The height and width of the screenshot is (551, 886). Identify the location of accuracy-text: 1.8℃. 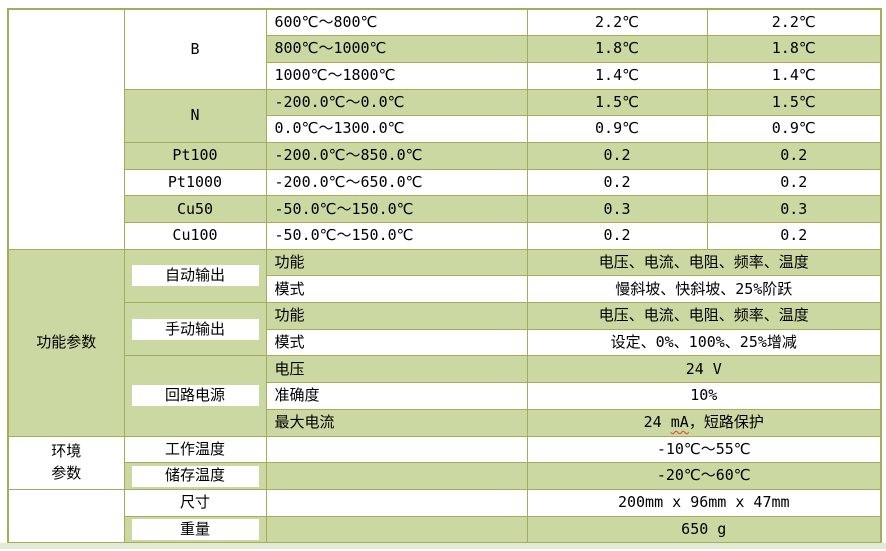
(793, 48).